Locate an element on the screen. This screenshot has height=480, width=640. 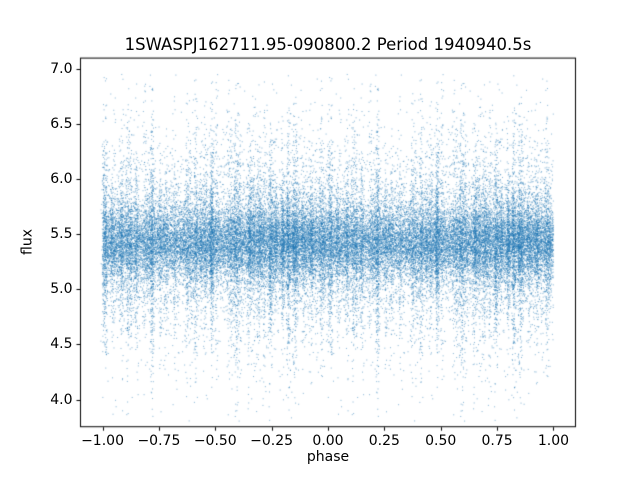
y-tick-label: 5.5 is located at coordinates (61, 234).